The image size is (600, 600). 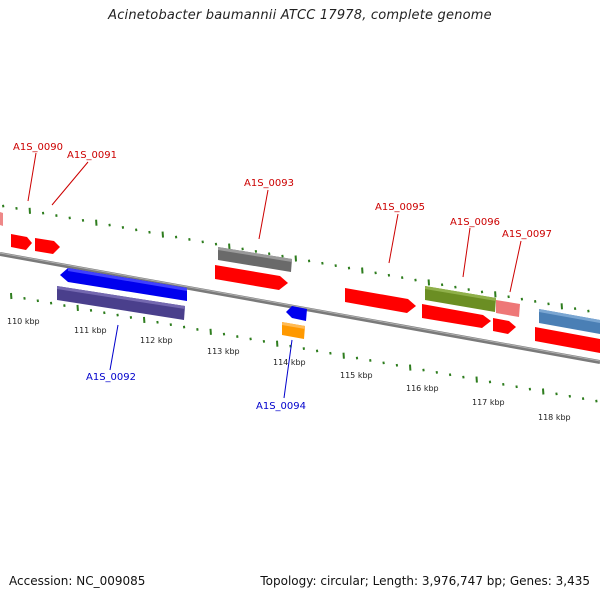 I want to click on gene-a1s-0092-highlight, so click(x=127, y=279).